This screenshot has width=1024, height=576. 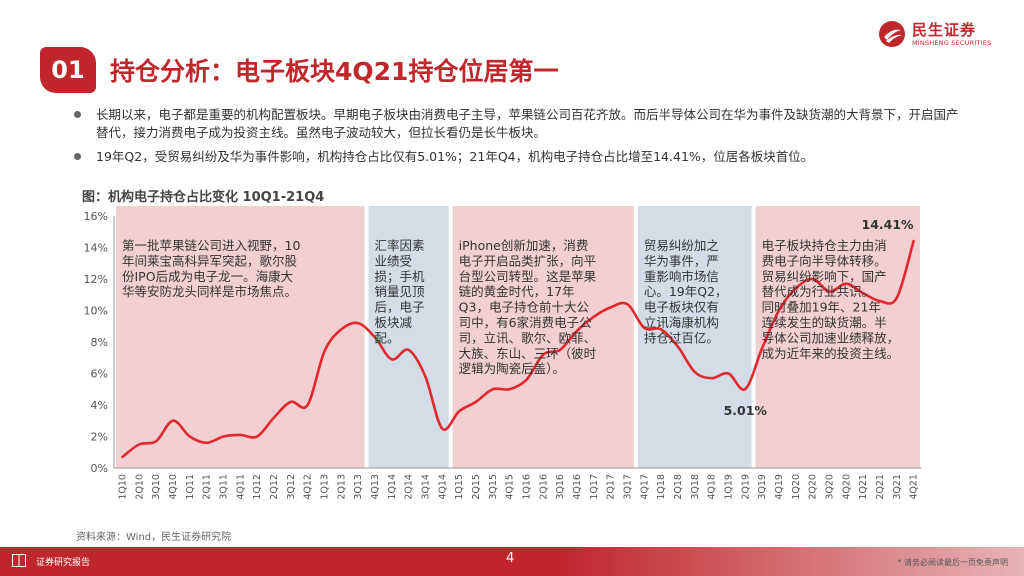 What do you see at coordinates (779, 487) in the screenshot?
I see `x-tick-label: 4Q19` at bounding box center [779, 487].